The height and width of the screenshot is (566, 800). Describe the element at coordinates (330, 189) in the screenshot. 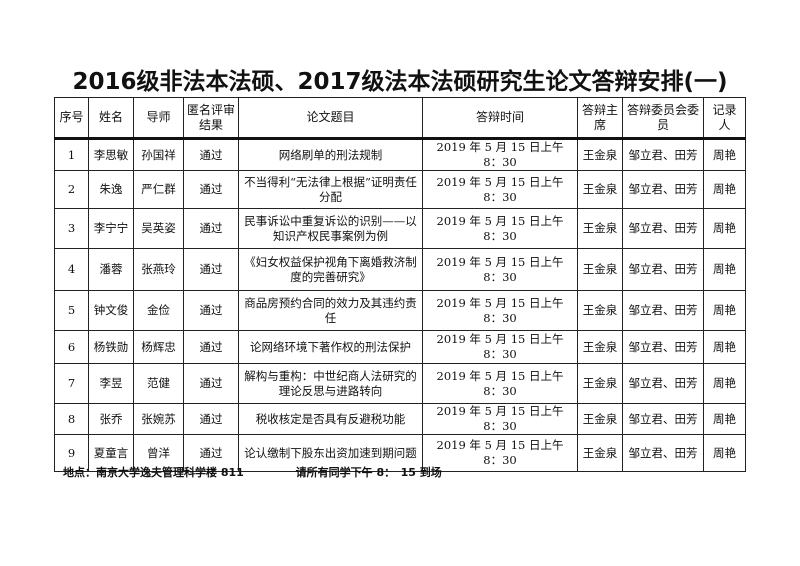

I see `cell-thesis-title: 不当得利“无法律上根据”证明责任分配` at that location.